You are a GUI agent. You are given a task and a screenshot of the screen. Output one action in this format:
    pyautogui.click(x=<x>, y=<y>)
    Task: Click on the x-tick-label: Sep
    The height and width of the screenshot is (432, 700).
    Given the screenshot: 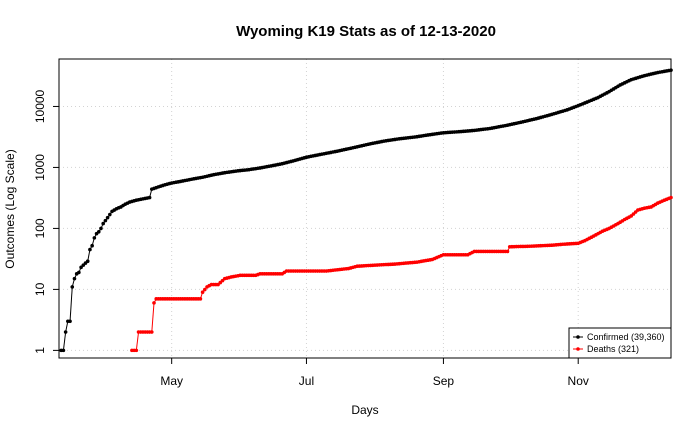 What is the action you would take?
    pyautogui.click(x=444, y=381)
    